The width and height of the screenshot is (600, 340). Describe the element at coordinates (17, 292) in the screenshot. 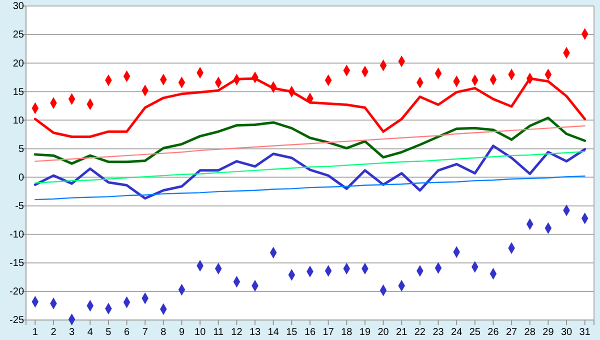

I see `y-tick-label: -20` at that location.